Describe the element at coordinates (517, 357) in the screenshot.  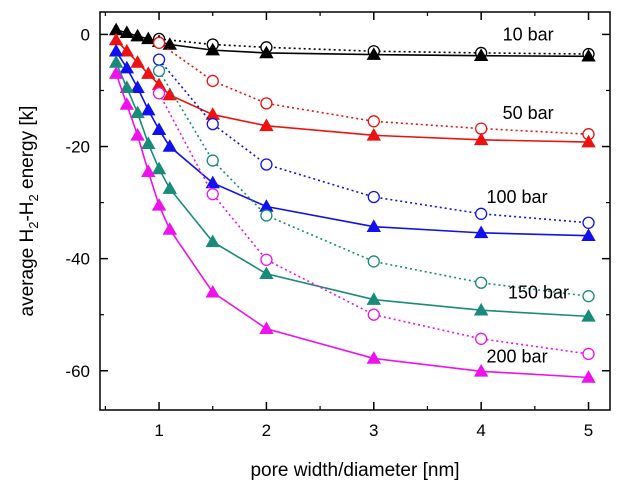
I see `series-label: 200 bar` at that location.